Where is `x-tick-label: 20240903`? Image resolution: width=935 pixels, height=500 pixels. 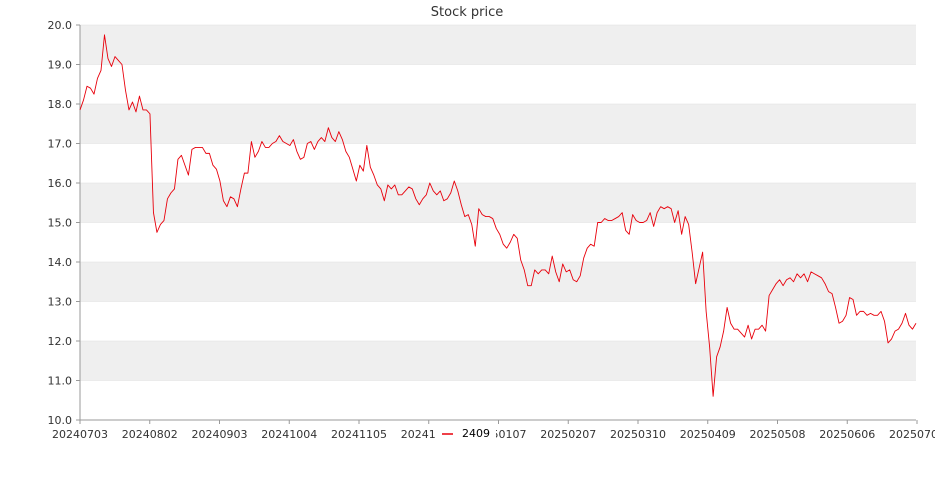
x-tick-label: 20240903 is located at coordinates (220, 434).